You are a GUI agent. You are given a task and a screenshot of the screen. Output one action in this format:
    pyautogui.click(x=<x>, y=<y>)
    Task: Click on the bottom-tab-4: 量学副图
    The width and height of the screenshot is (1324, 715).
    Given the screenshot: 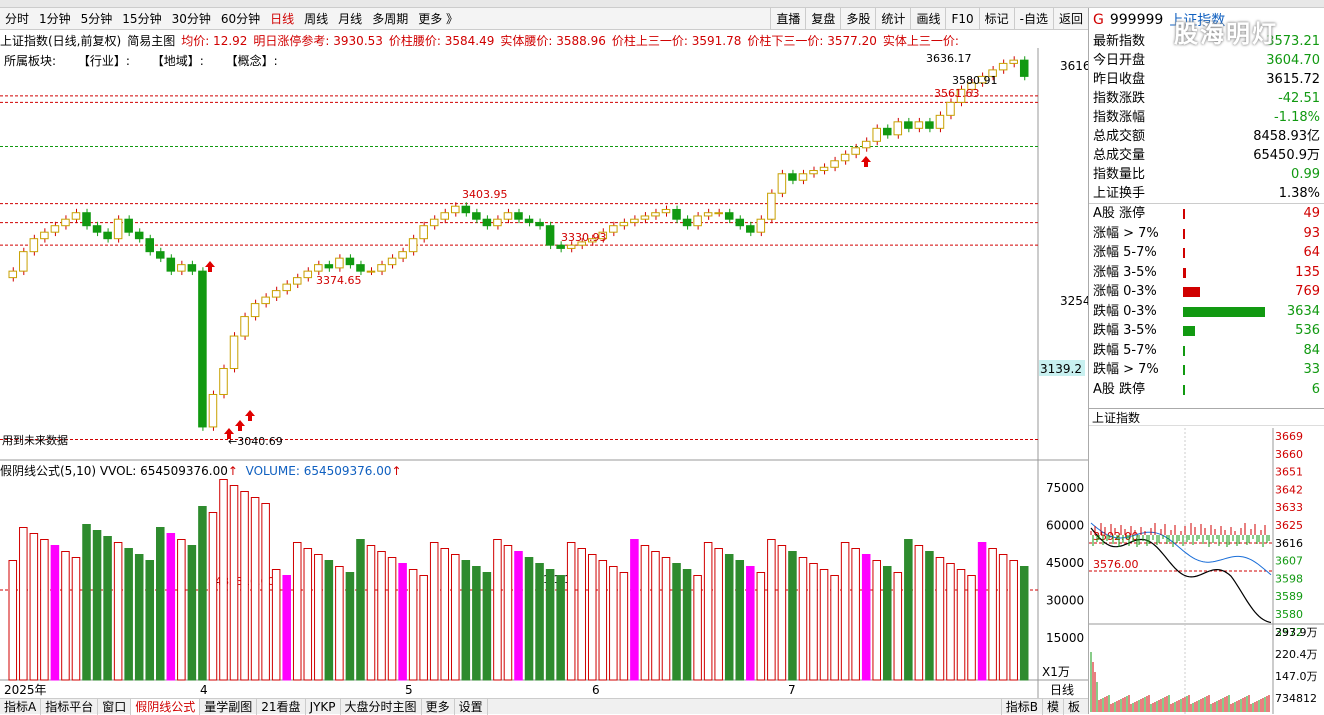 What is the action you would take?
    pyautogui.click(x=229, y=706)
    